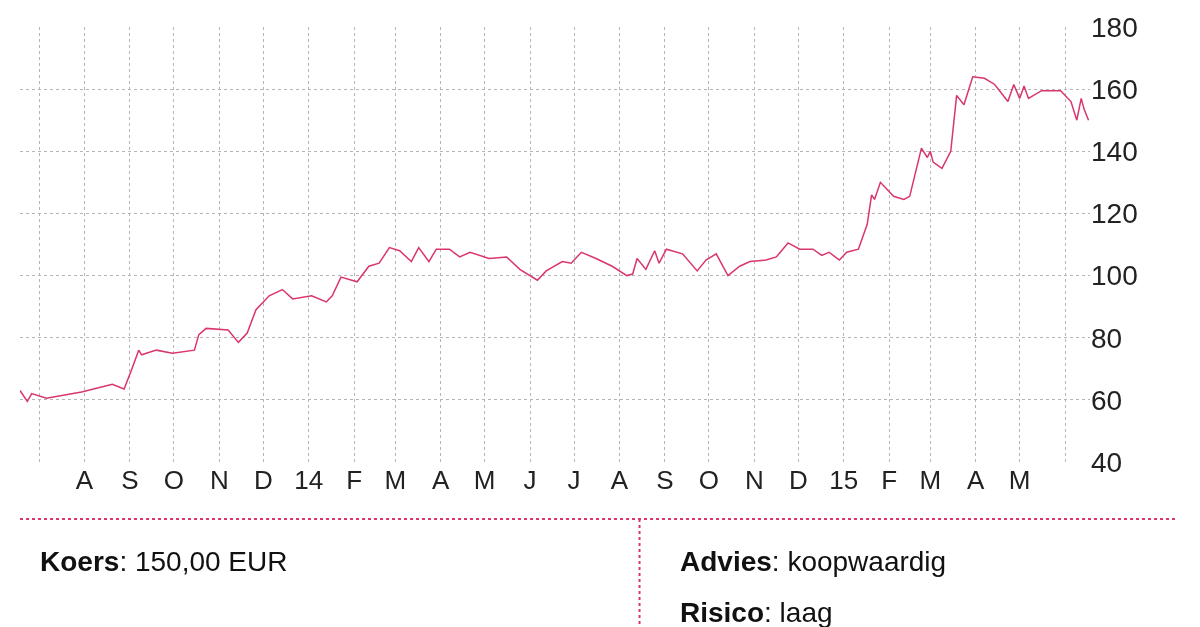 Image resolution: width=1200 pixels, height=627 pixels. What do you see at coordinates (1114, 89) in the screenshot?
I see `y-tick-label: 160` at bounding box center [1114, 89].